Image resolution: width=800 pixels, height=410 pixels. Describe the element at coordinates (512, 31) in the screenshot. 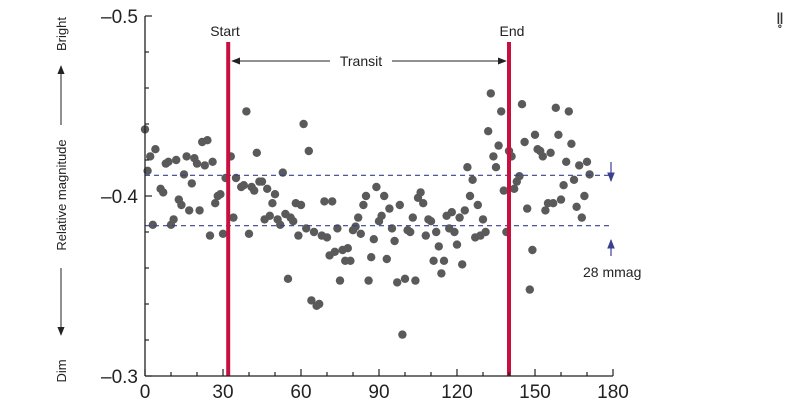

I see `end-marker-label: End` at that location.